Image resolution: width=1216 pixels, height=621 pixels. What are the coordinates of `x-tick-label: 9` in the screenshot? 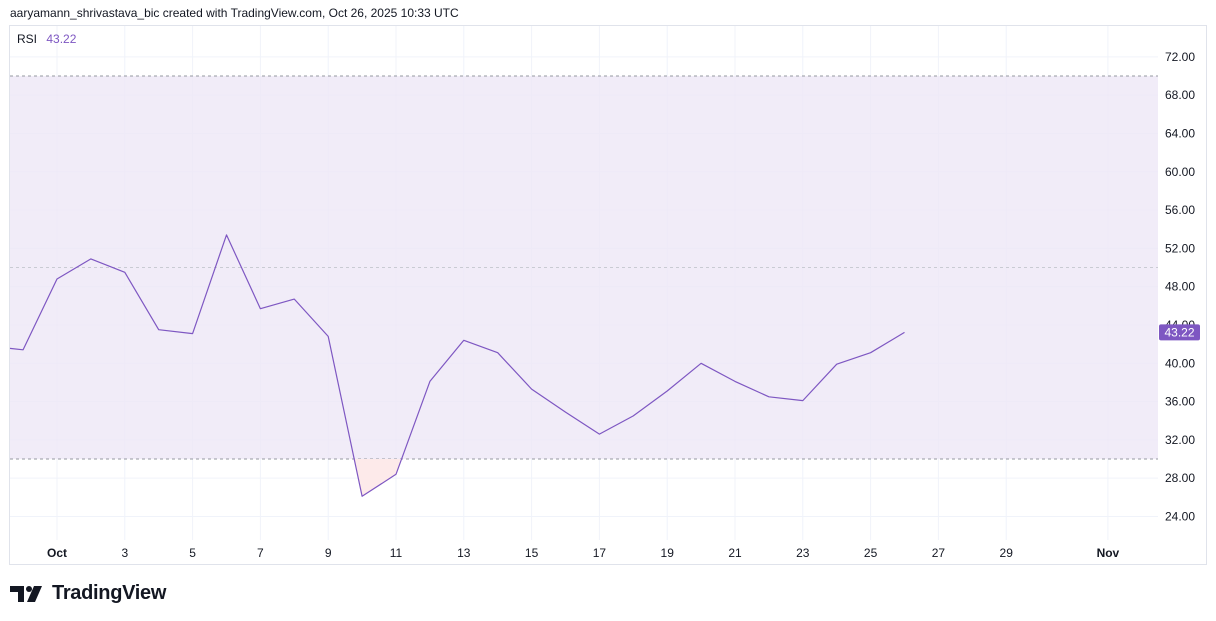 It's located at (328, 553).